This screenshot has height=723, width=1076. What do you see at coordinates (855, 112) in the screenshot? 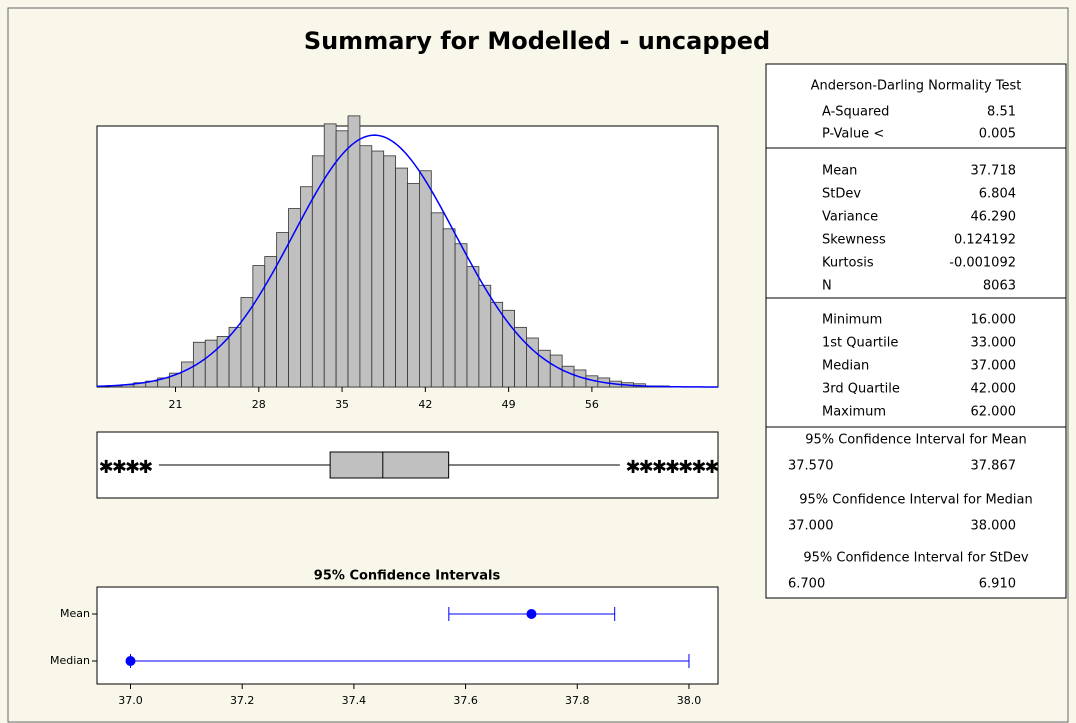
I see `stat-label: A-Squared` at bounding box center [855, 112].